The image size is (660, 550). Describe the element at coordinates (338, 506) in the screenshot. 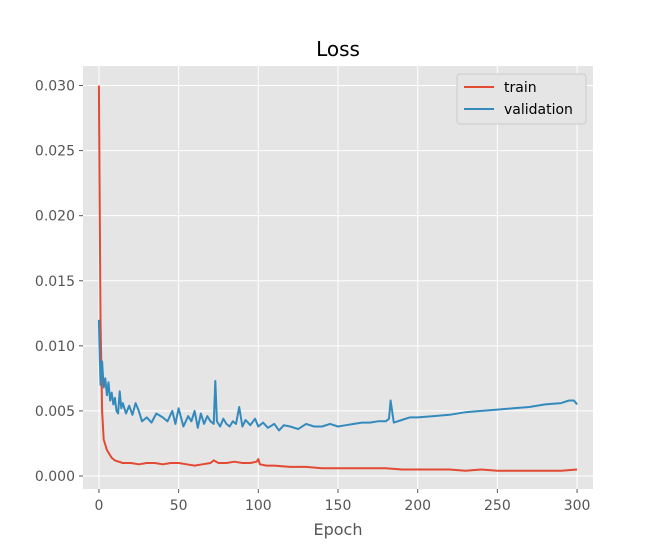

I see `x-tick-label: 150` at that location.